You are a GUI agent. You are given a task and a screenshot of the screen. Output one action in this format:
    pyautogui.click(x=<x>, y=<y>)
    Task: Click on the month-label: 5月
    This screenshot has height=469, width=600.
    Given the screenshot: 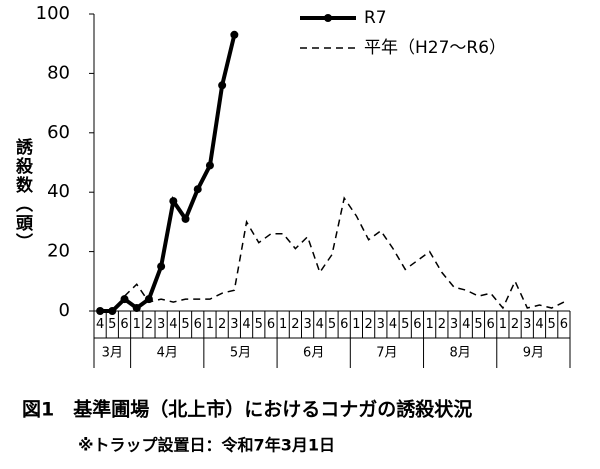 What is the action you would take?
    pyautogui.click(x=240, y=353)
    